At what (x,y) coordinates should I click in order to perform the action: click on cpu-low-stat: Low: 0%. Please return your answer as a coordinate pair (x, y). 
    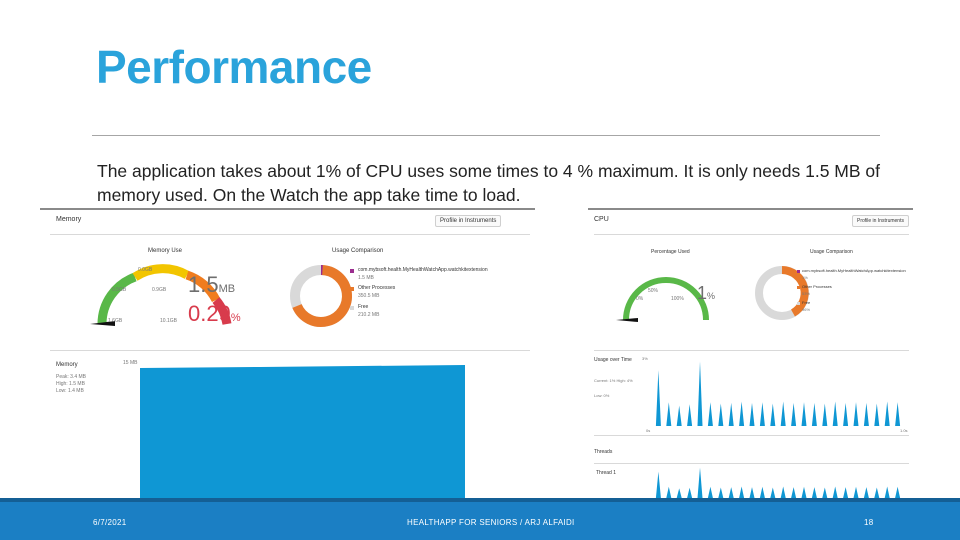
    Looking at the image, I should click on (602, 395).